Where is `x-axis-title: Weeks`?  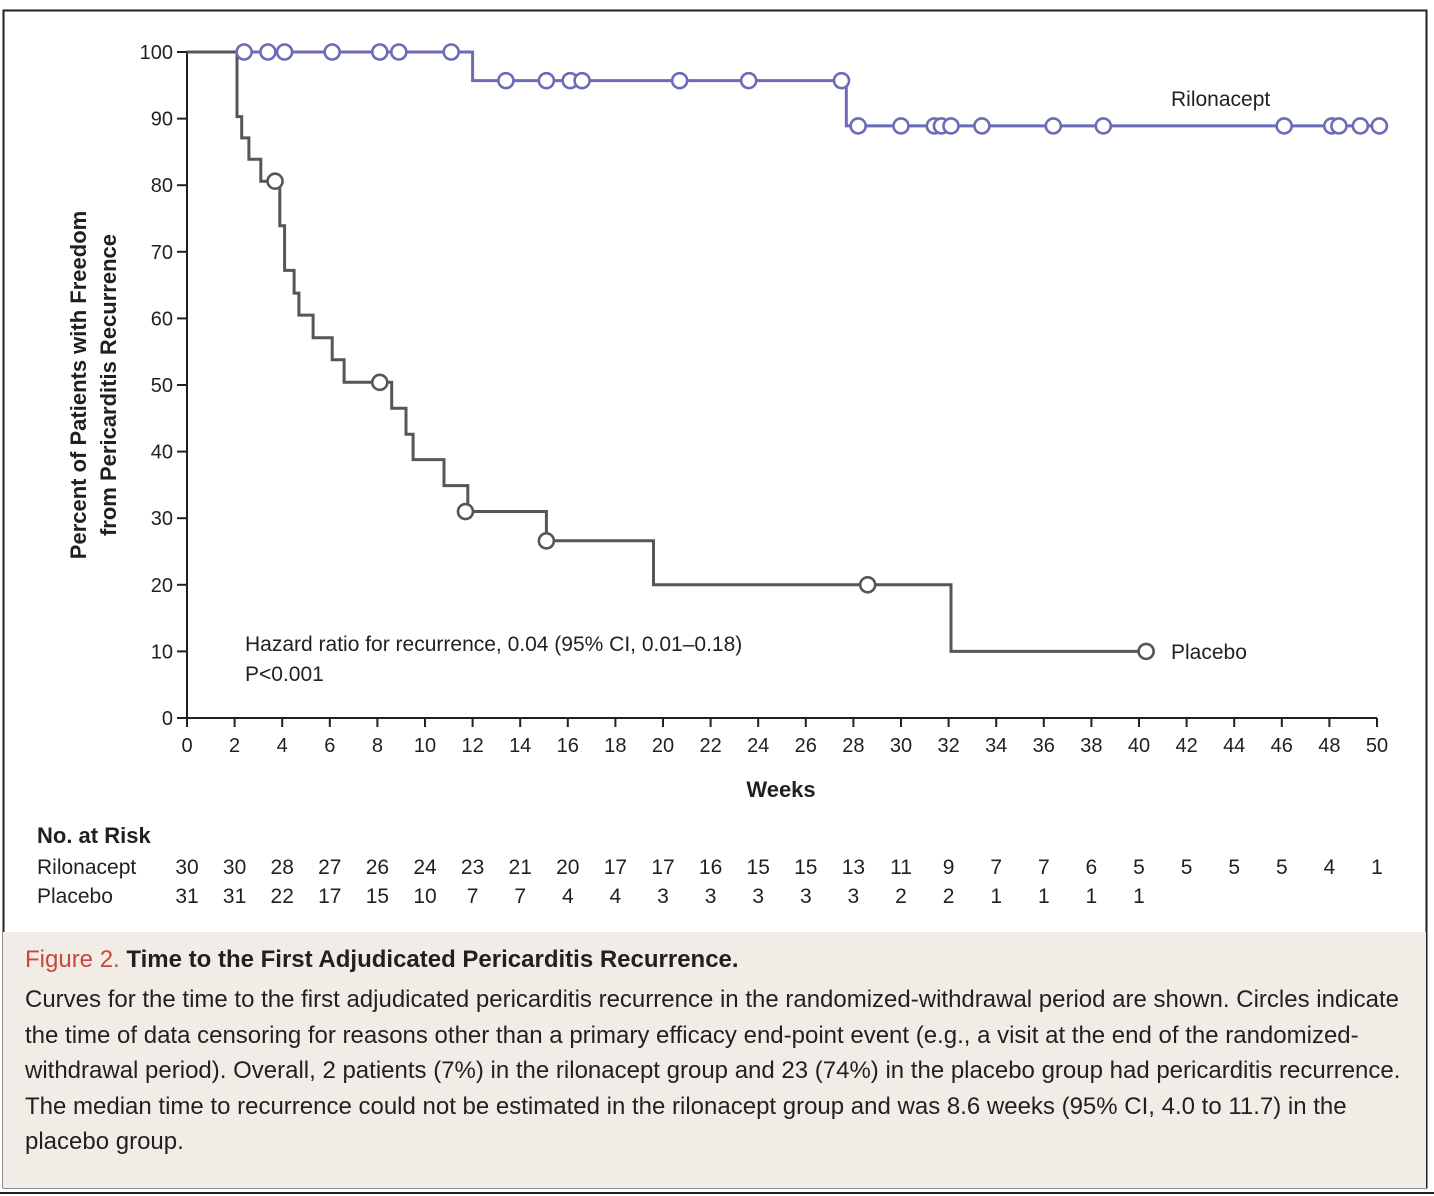
x-axis-title: Weeks is located at coordinates (780, 789).